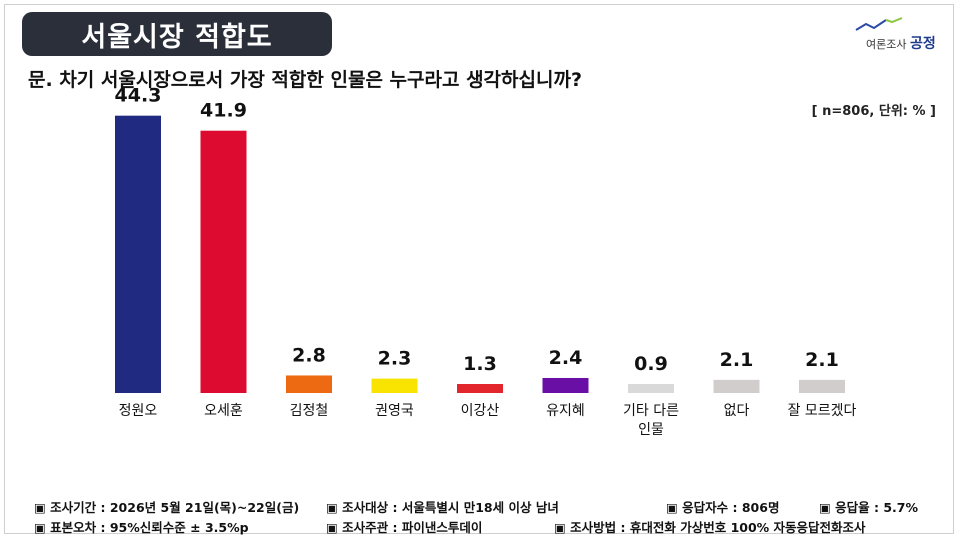  What do you see at coordinates (394, 411) in the screenshot?
I see `category-label-4: 권영국` at bounding box center [394, 411].